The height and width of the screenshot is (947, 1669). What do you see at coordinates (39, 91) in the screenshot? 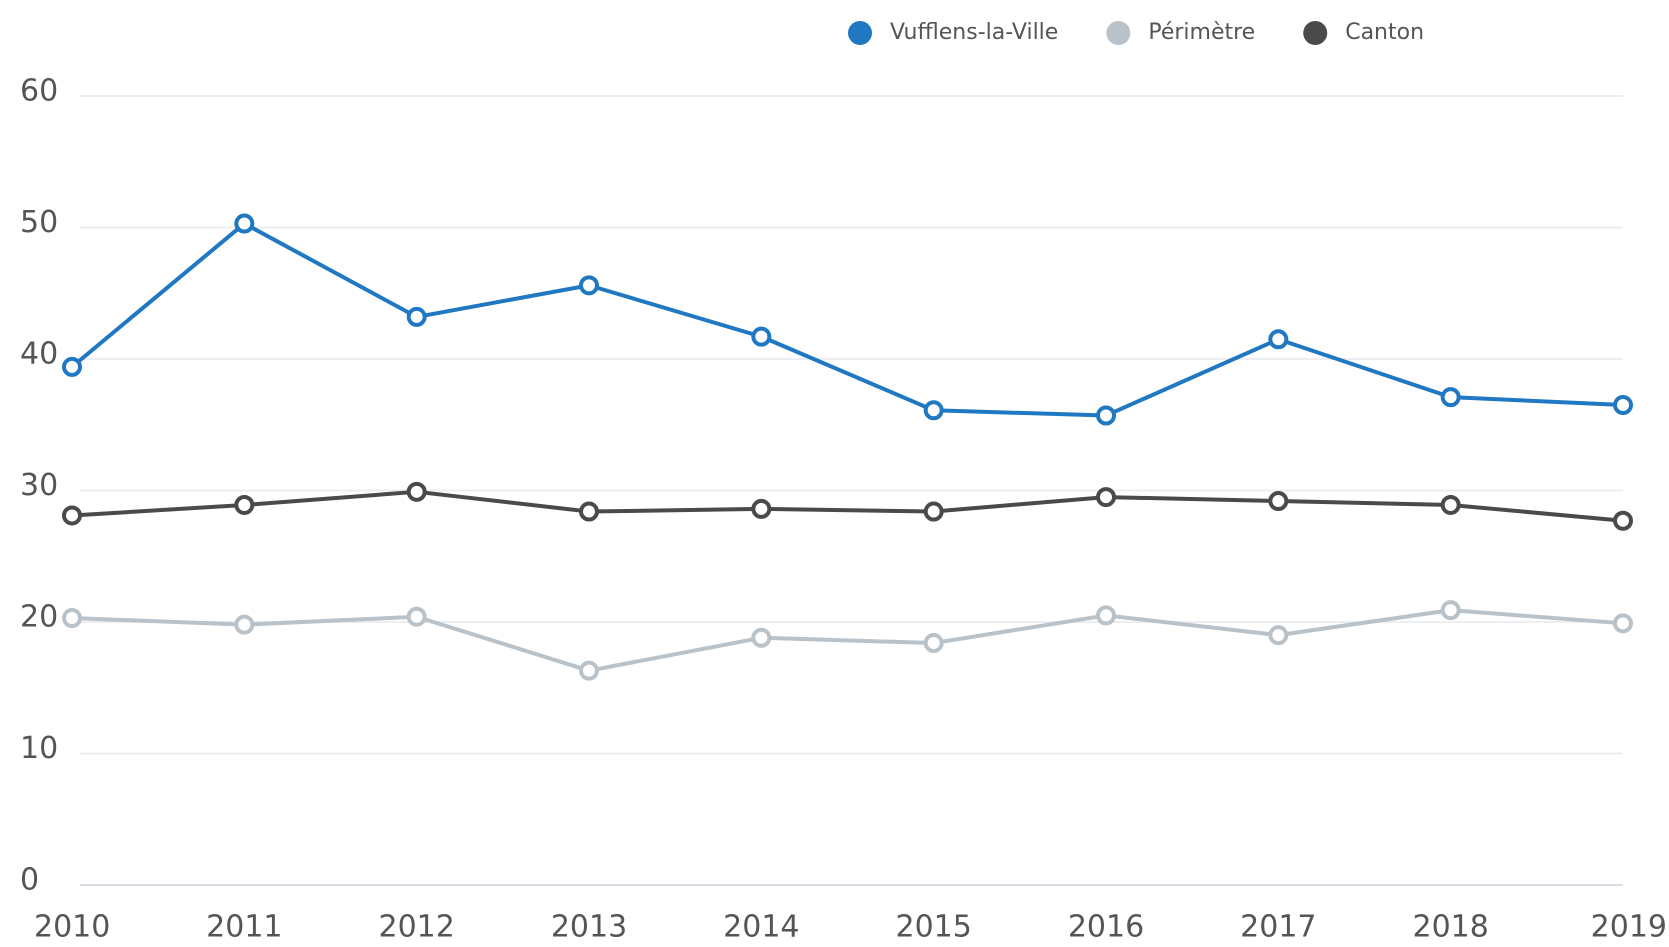
I see `y-tick-label: 60` at bounding box center [39, 91].